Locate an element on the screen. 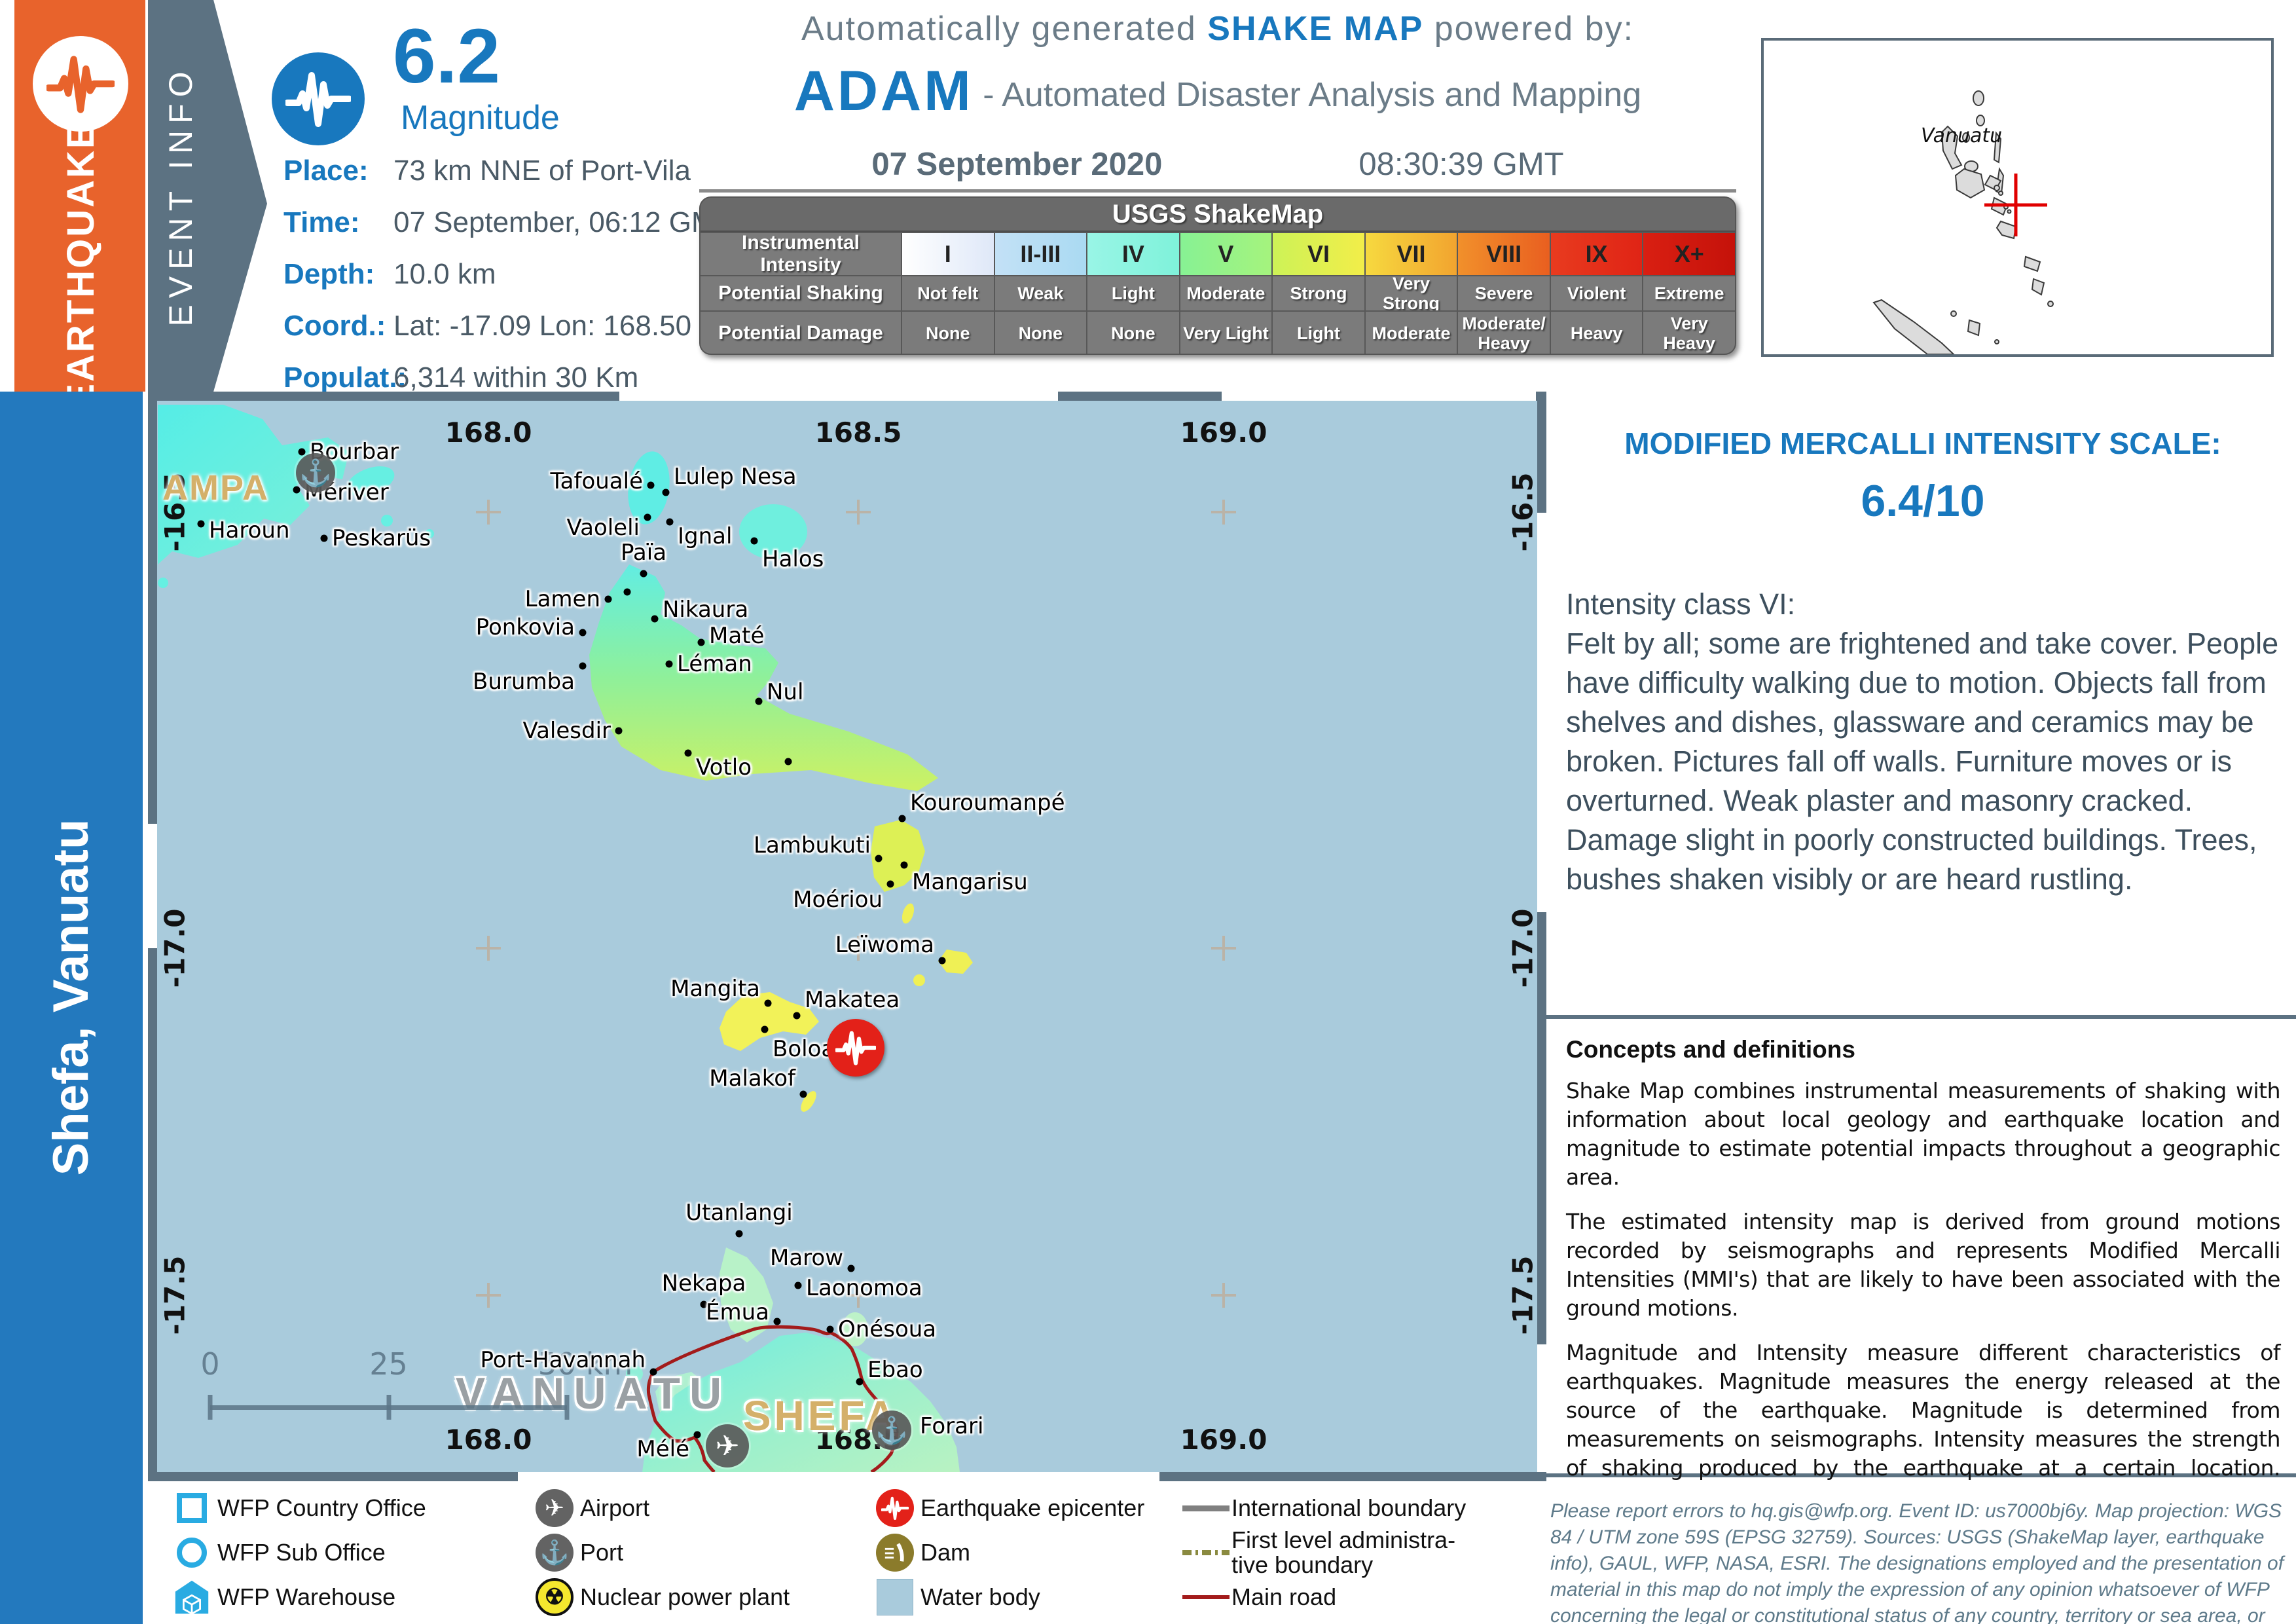 Image resolution: width=2296 pixels, height=1624 pixels. title-prefix: Automatically generated is located at coordinates (1004, 29).